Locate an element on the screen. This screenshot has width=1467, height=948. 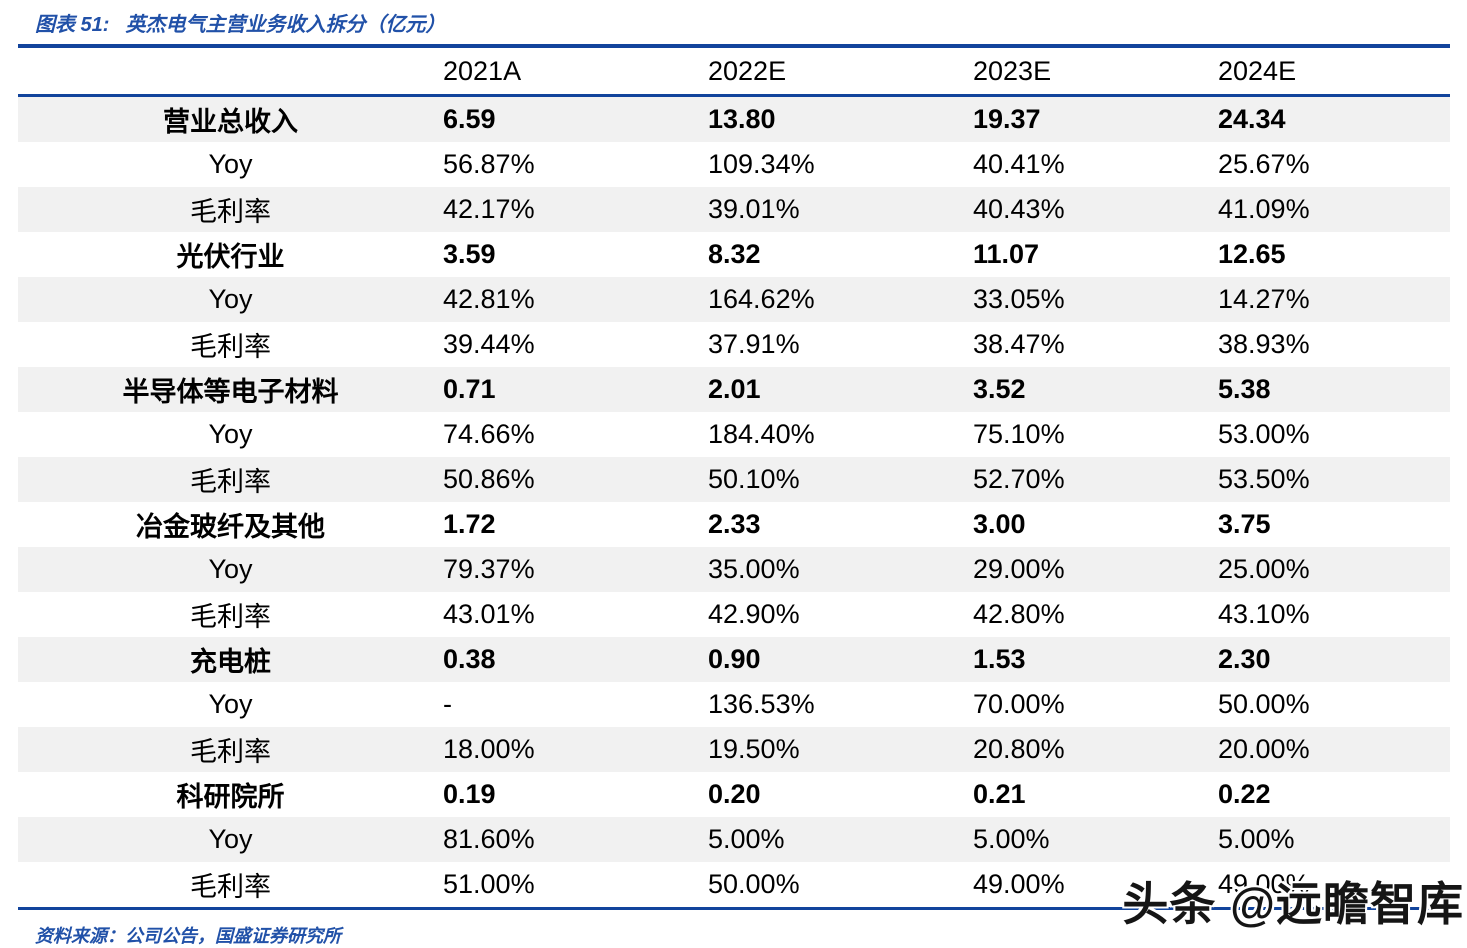
cell-value: 52.70% is located at coordinates (1019, 479).